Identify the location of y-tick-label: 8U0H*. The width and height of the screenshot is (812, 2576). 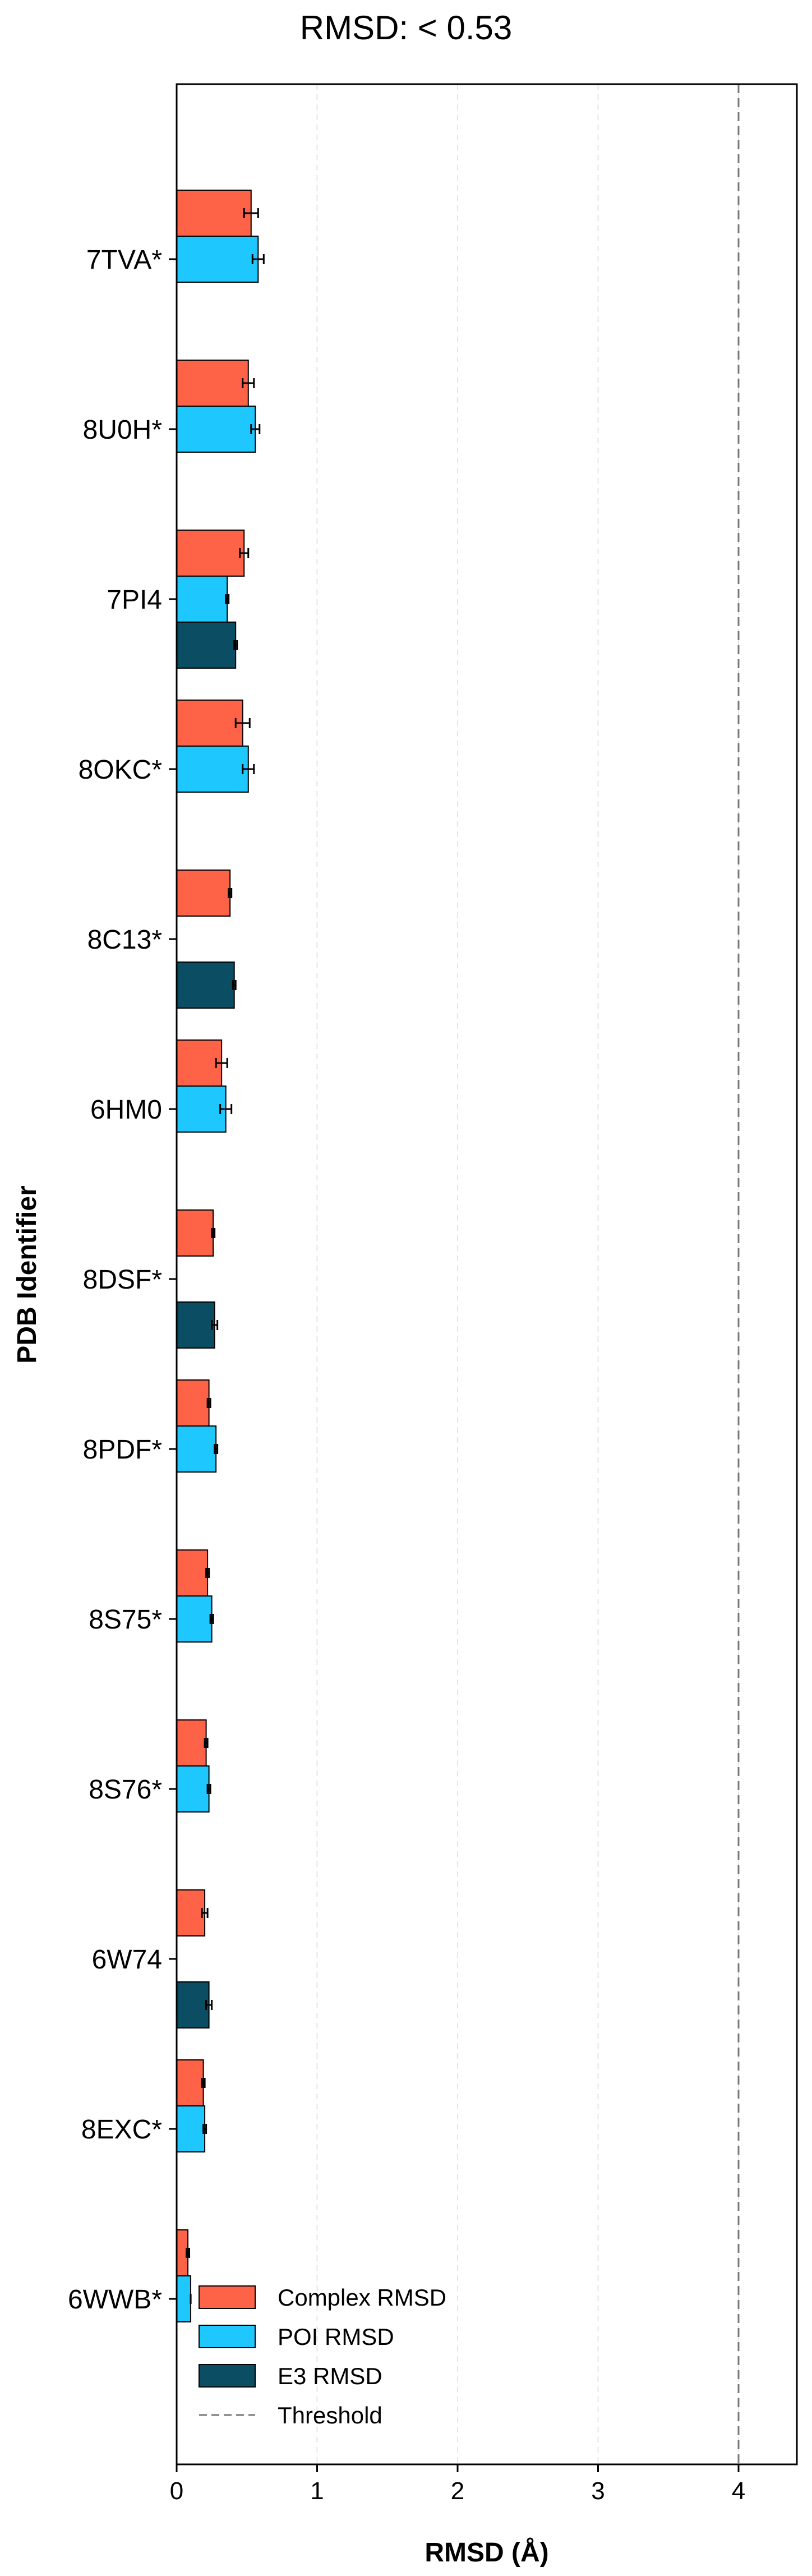
(122, 430).